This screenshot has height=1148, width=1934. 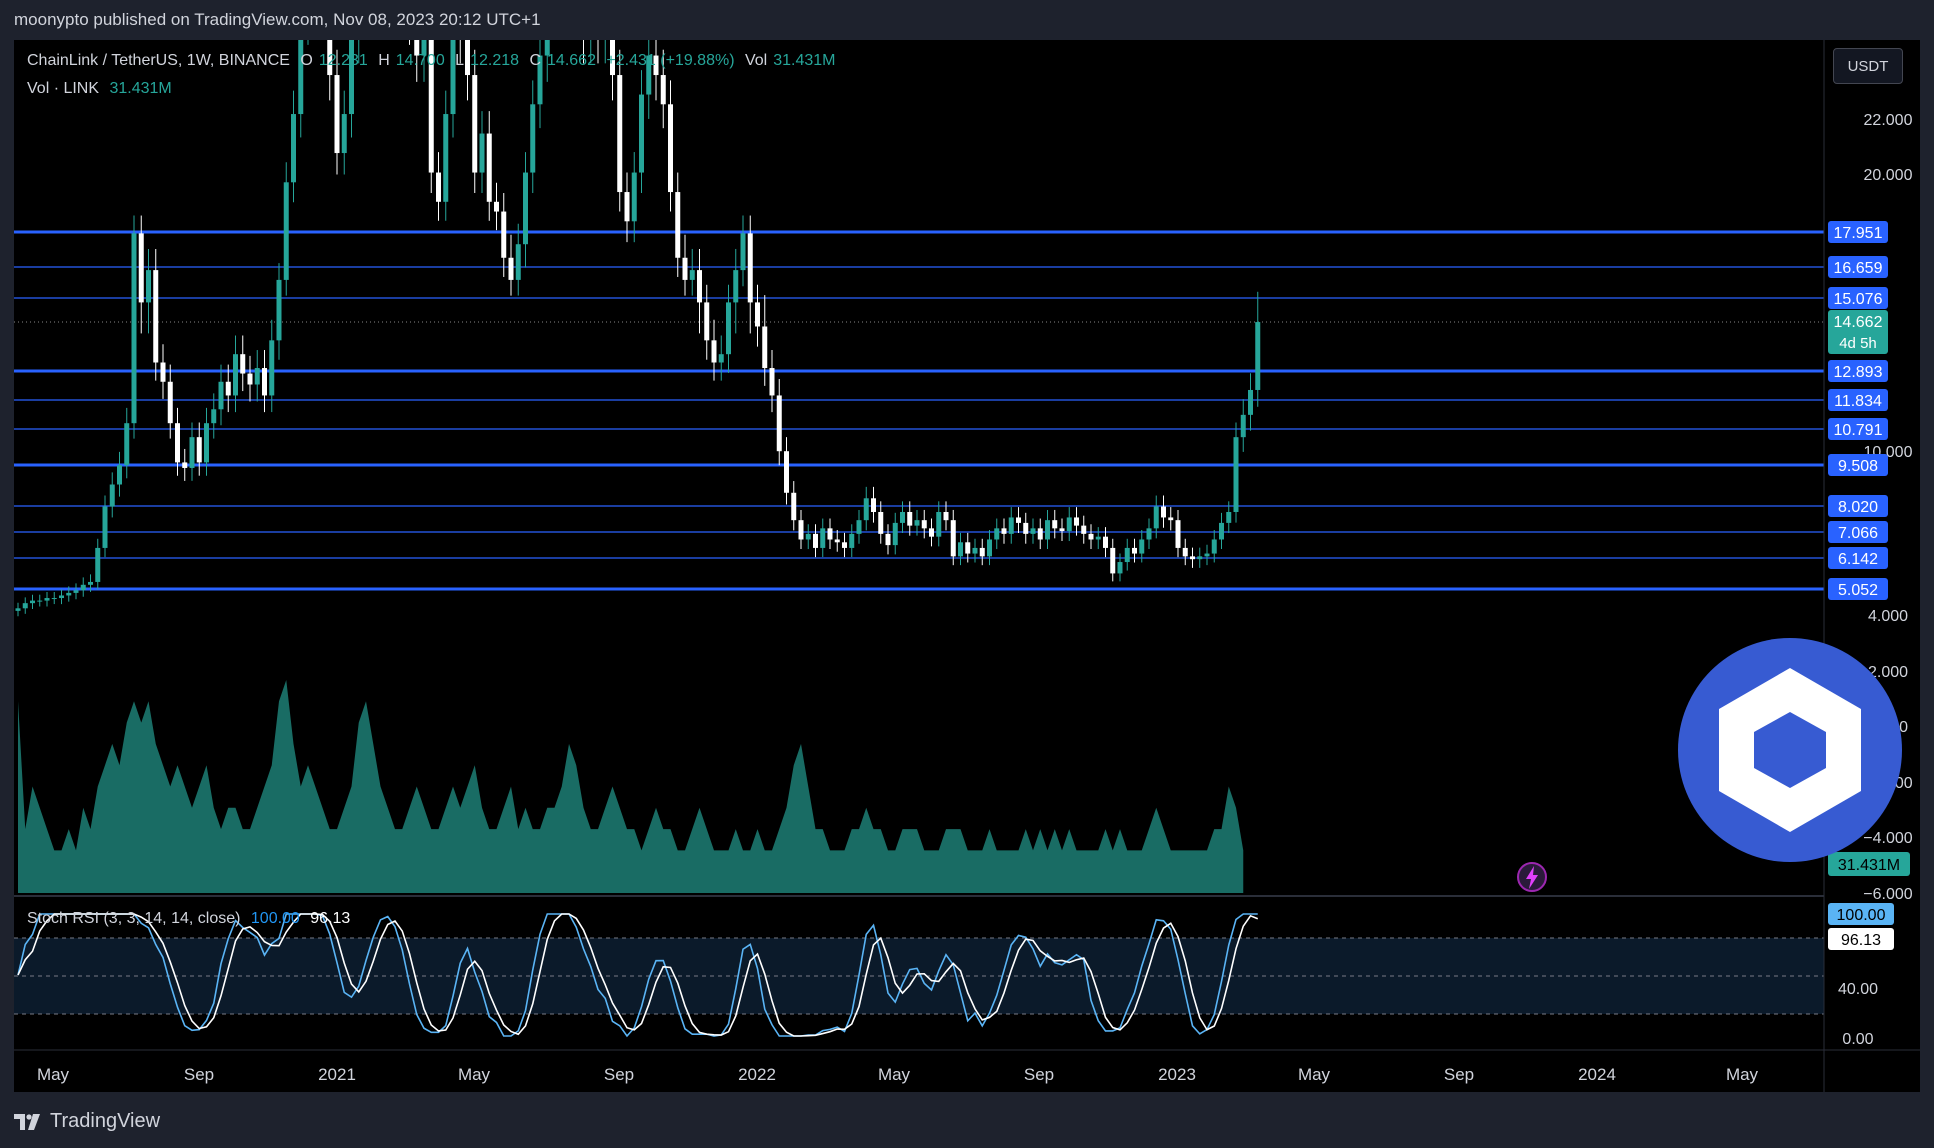 I want to click on x-tick-label: Sep, so click(x=619, y=1074).